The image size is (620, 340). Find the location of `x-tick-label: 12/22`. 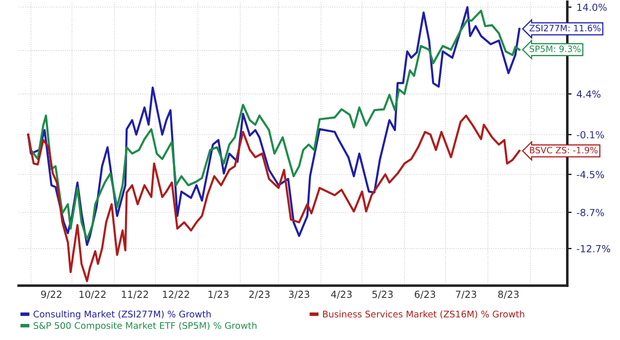

x-tick-label: 12/22 is located at coordinates (176, 294).